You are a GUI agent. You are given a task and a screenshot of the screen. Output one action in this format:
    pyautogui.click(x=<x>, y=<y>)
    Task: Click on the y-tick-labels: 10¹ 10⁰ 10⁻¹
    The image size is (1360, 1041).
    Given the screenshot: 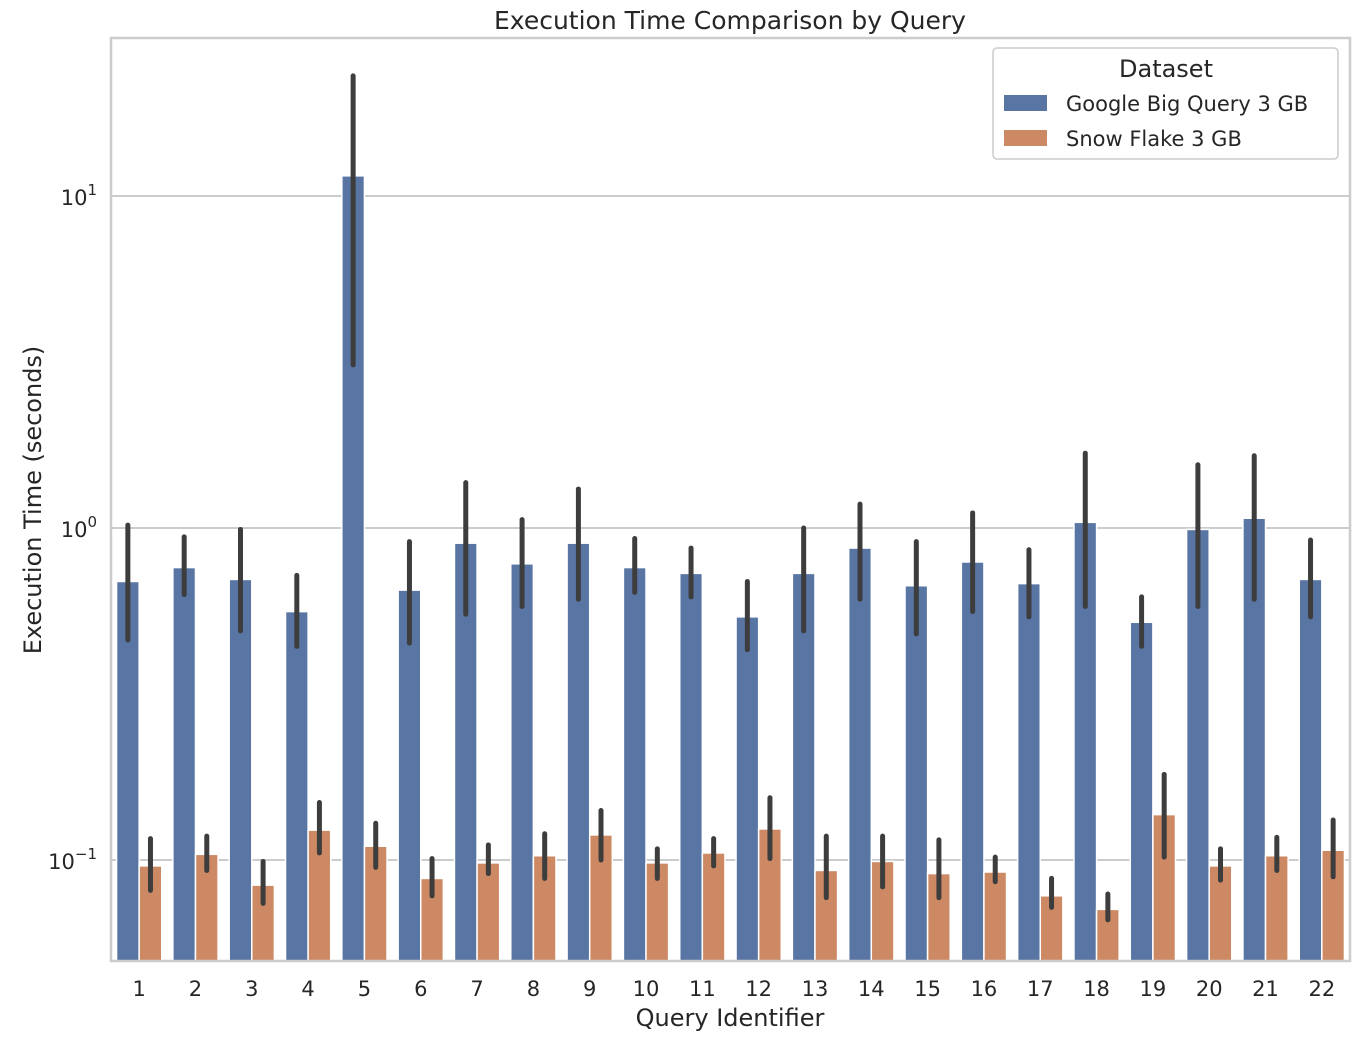 What is the action you would take?
    pyautogui.click(x=72, y=527)
    